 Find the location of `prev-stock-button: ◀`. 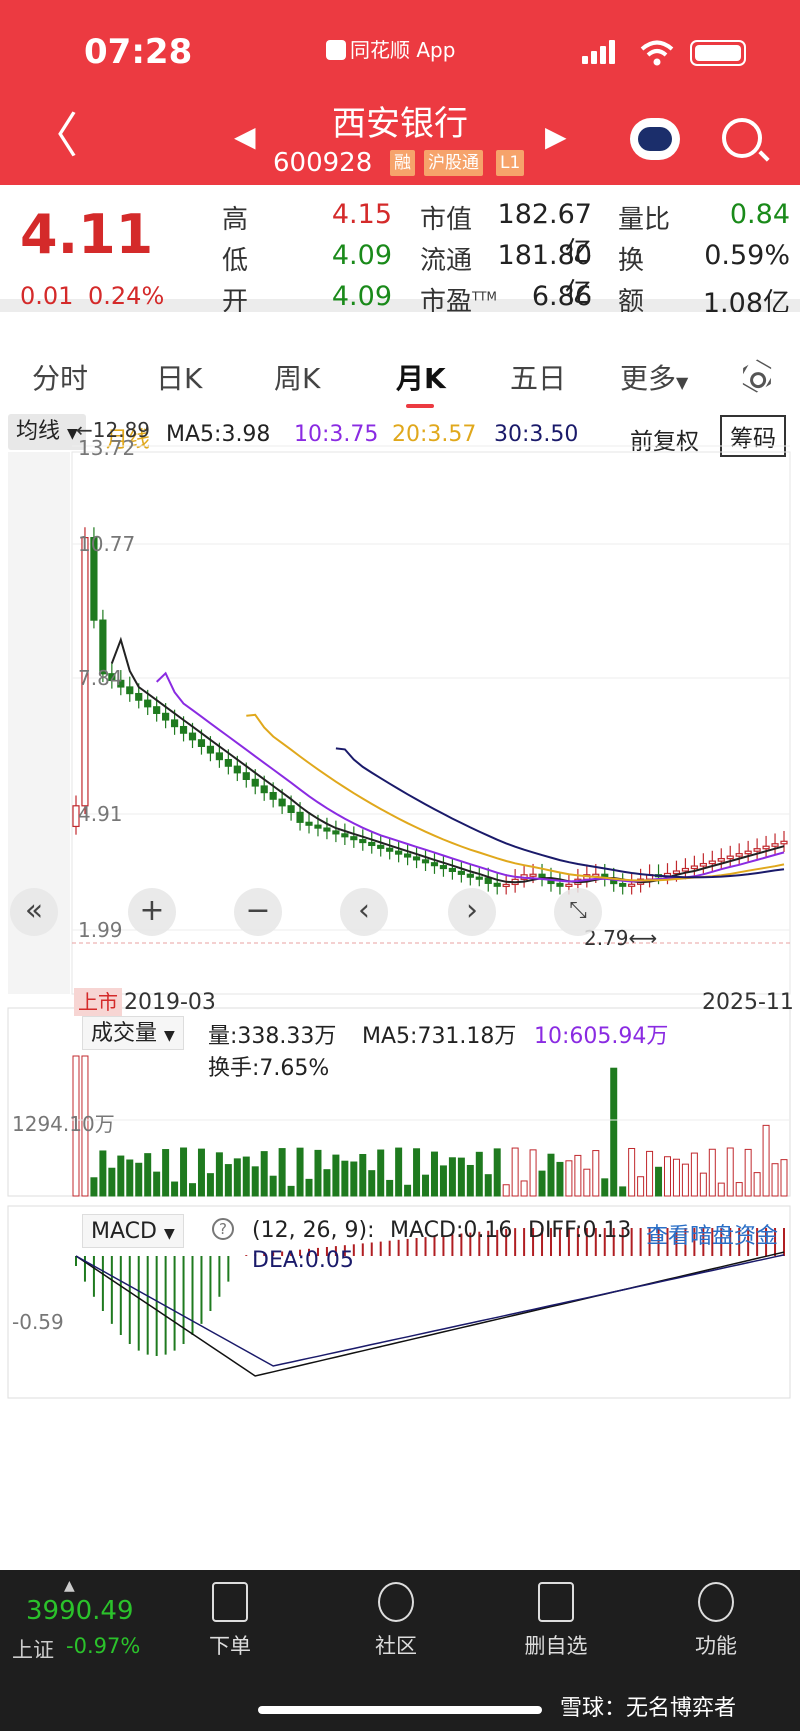

prev-stock-button: ◀ is located at coordinates (245, 136).